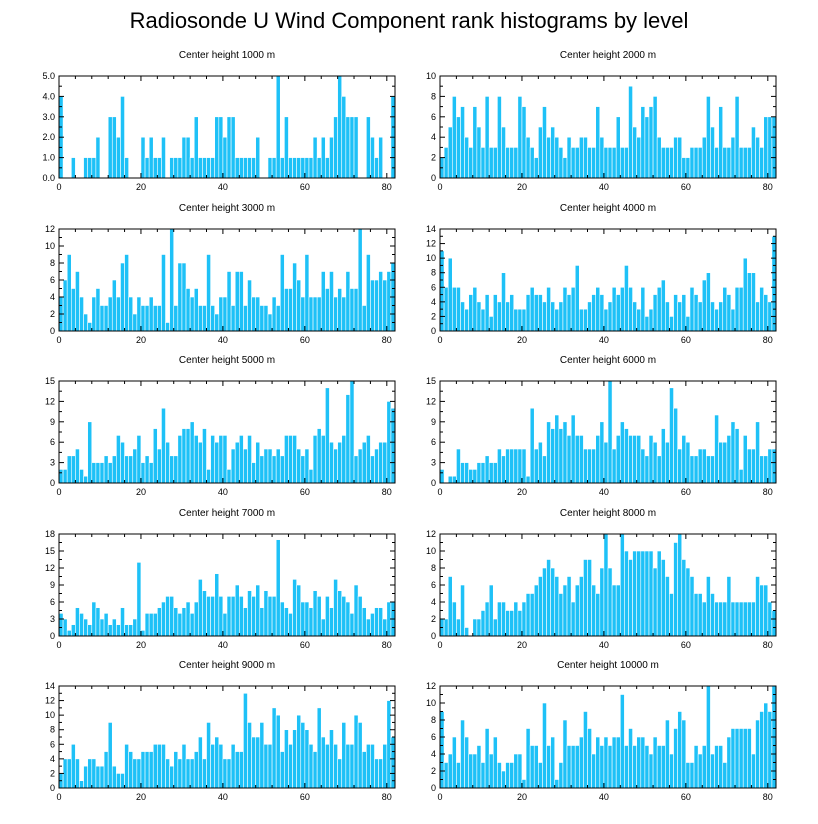  What do you see at coordinates (608, 208) in the screenshot?
I see `panel-title: Center height 4000 m` at bounding box center [608, 208].